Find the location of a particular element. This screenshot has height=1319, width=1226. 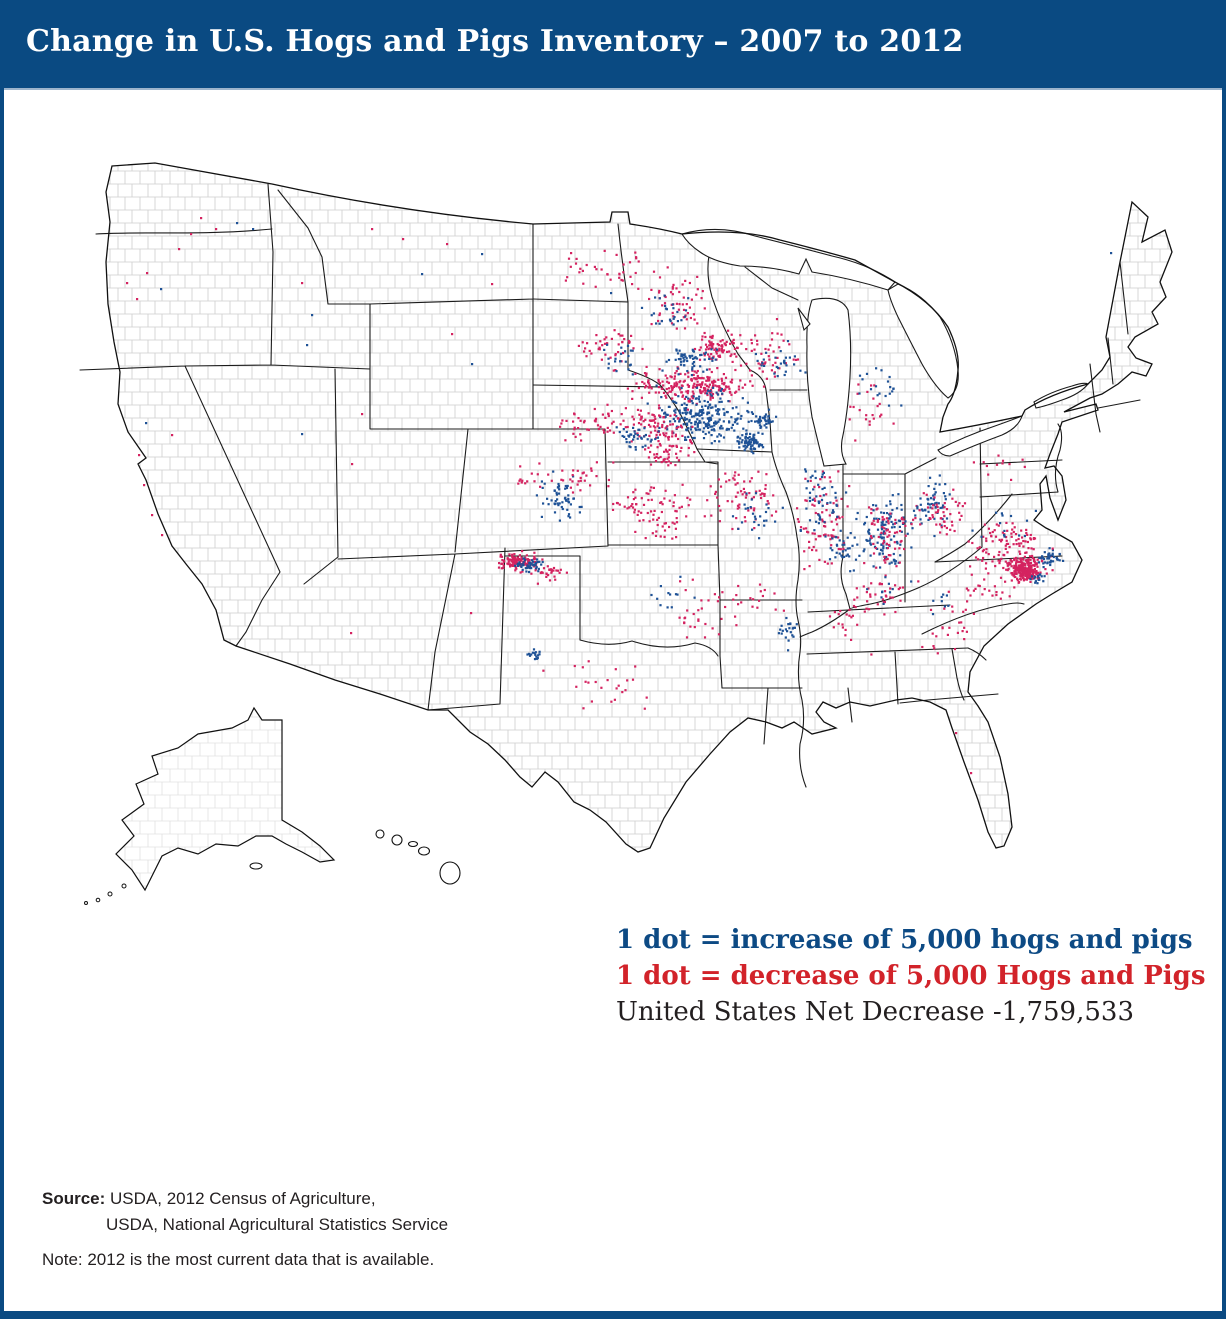

lake-erie is located at coordinates (980, 436).